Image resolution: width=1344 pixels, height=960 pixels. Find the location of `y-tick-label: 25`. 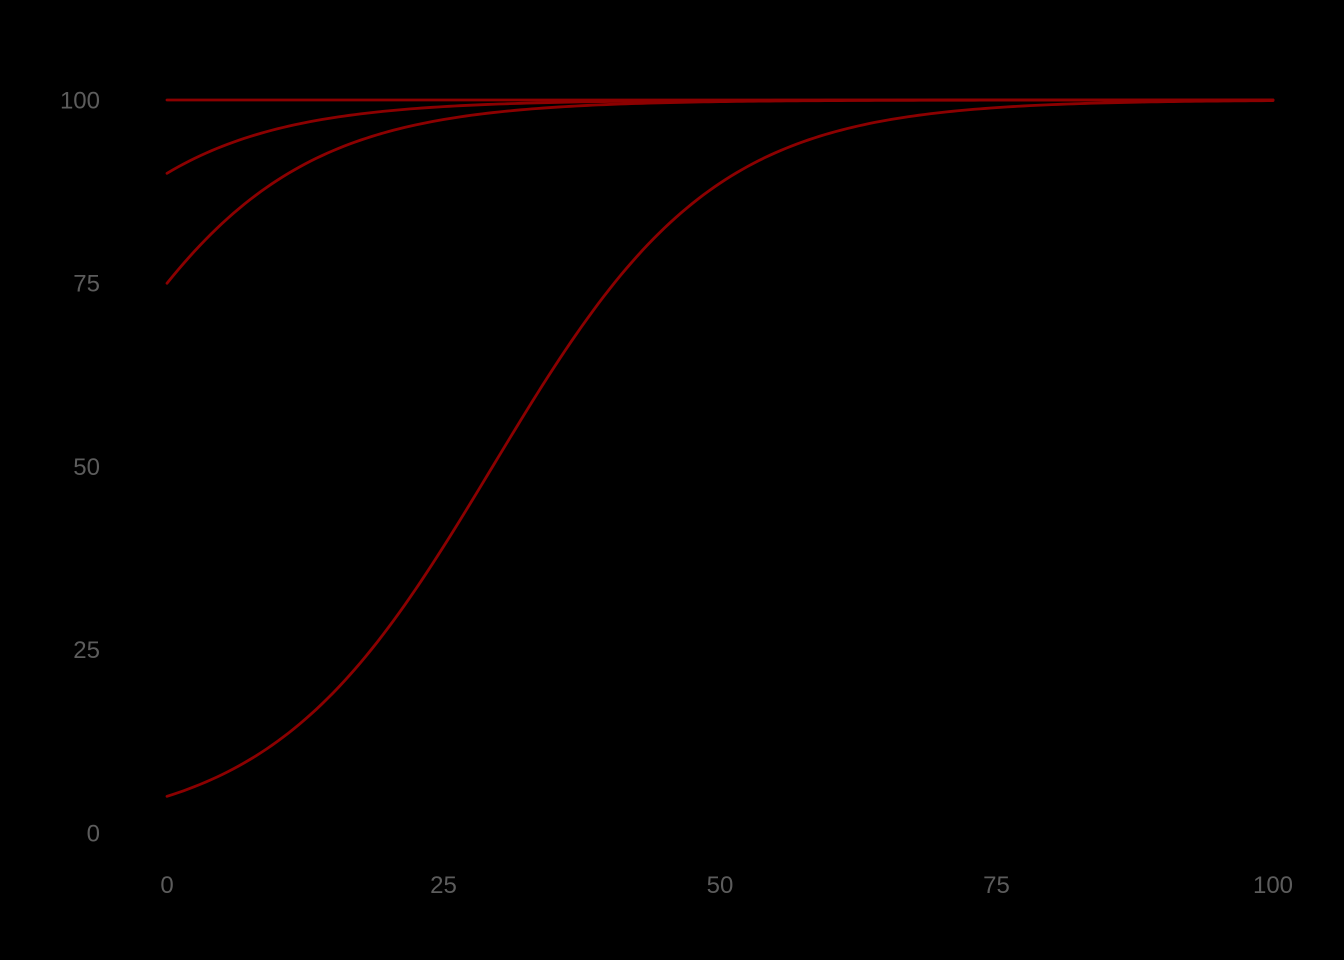

y-tick-label: 25 is located at coordinates (86, 650).